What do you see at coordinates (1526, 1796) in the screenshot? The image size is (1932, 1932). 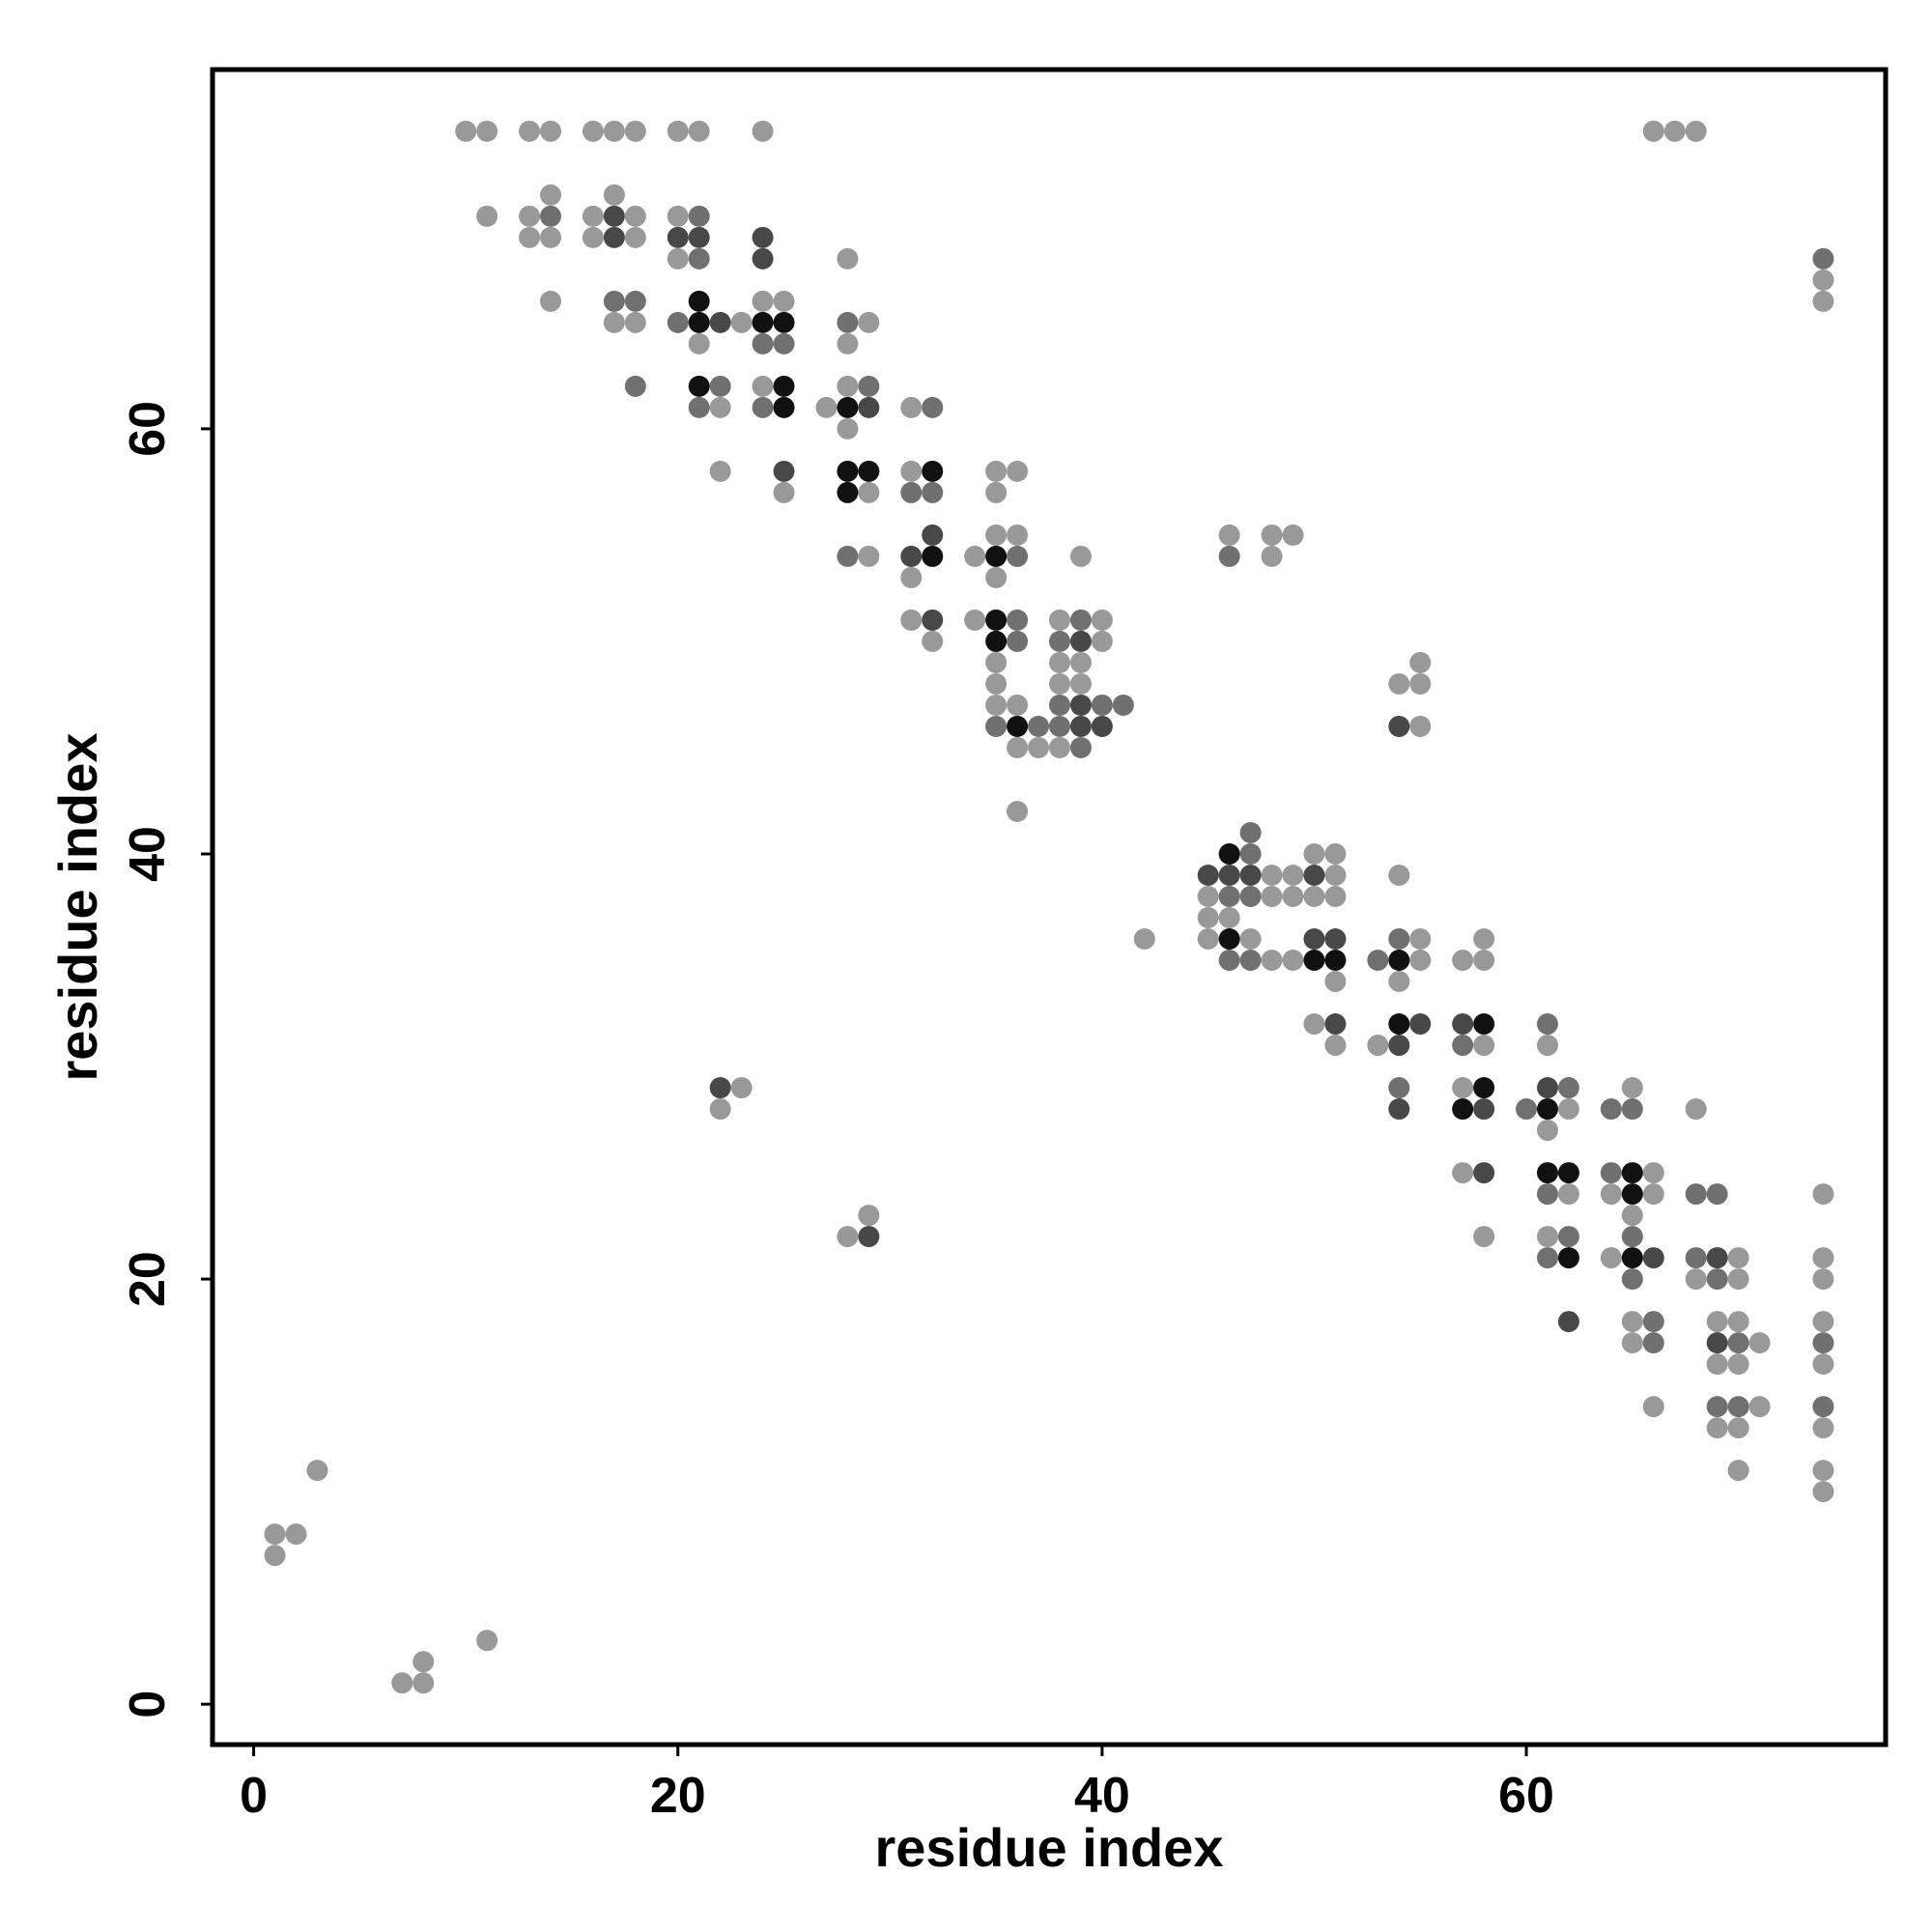 I see `x-tick-label: 60` at bounding box center [1526, 1796].